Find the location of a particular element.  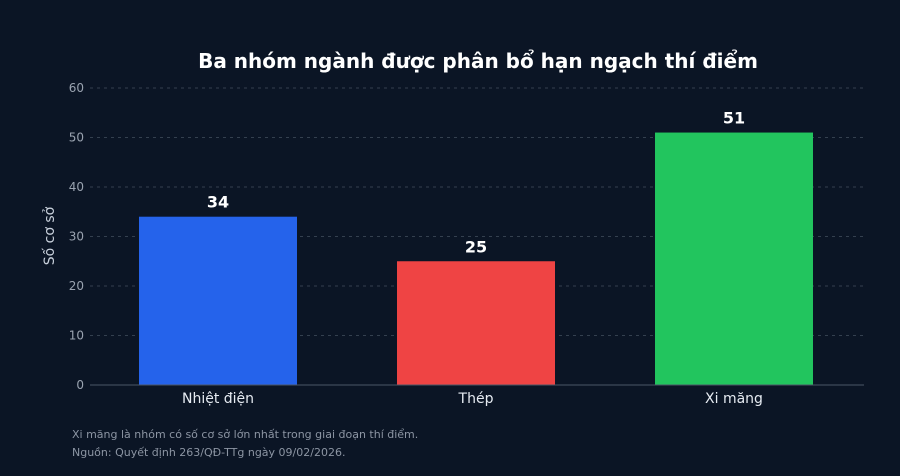

y-tick-label: 30 is located at coordinates (76, 237).